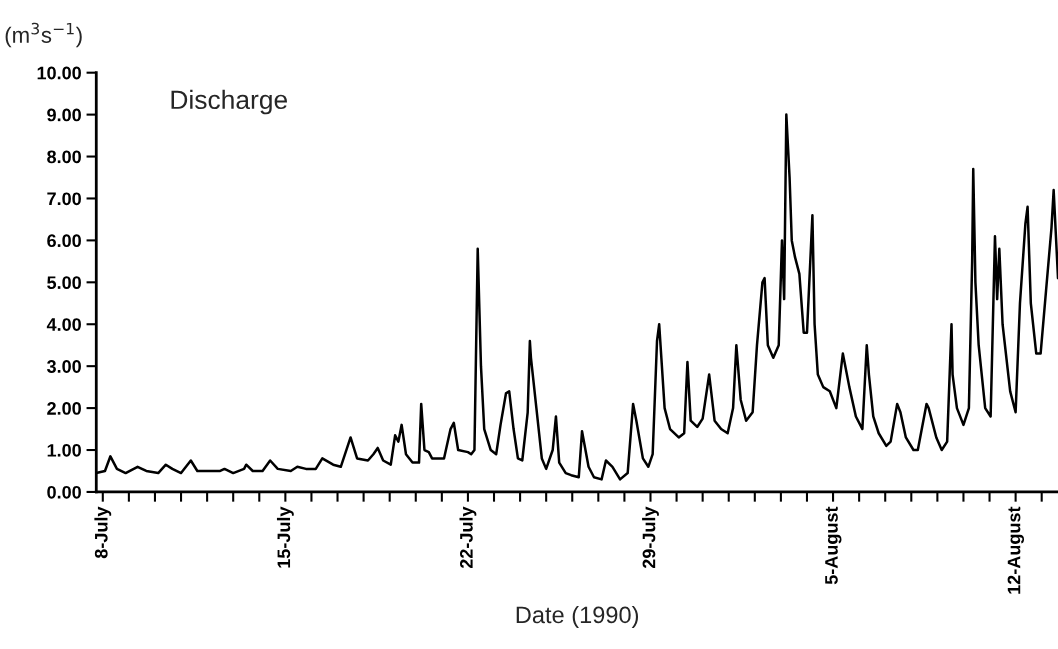  What do you see at coordinates (577, 616) in the screenshot?
I see `x-axis-title: Date (1990)` at bounding box center [577, 616].